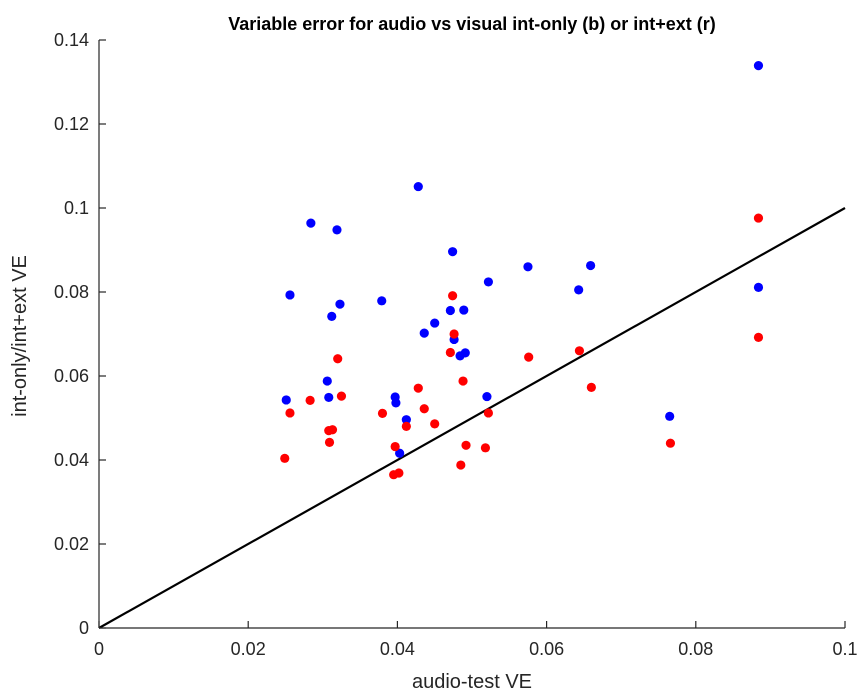 Image resolution: width=861 pixels, height=696 pixels. I want to click on y-tick-label: 0.1, so click(76, 208).